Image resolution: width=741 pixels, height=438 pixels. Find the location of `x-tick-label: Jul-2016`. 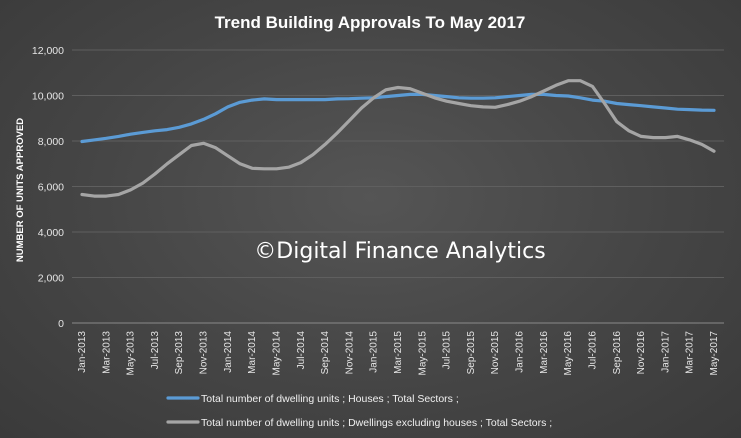

x-tick-label: Jul-2016 is located at coordinates (592, 350).